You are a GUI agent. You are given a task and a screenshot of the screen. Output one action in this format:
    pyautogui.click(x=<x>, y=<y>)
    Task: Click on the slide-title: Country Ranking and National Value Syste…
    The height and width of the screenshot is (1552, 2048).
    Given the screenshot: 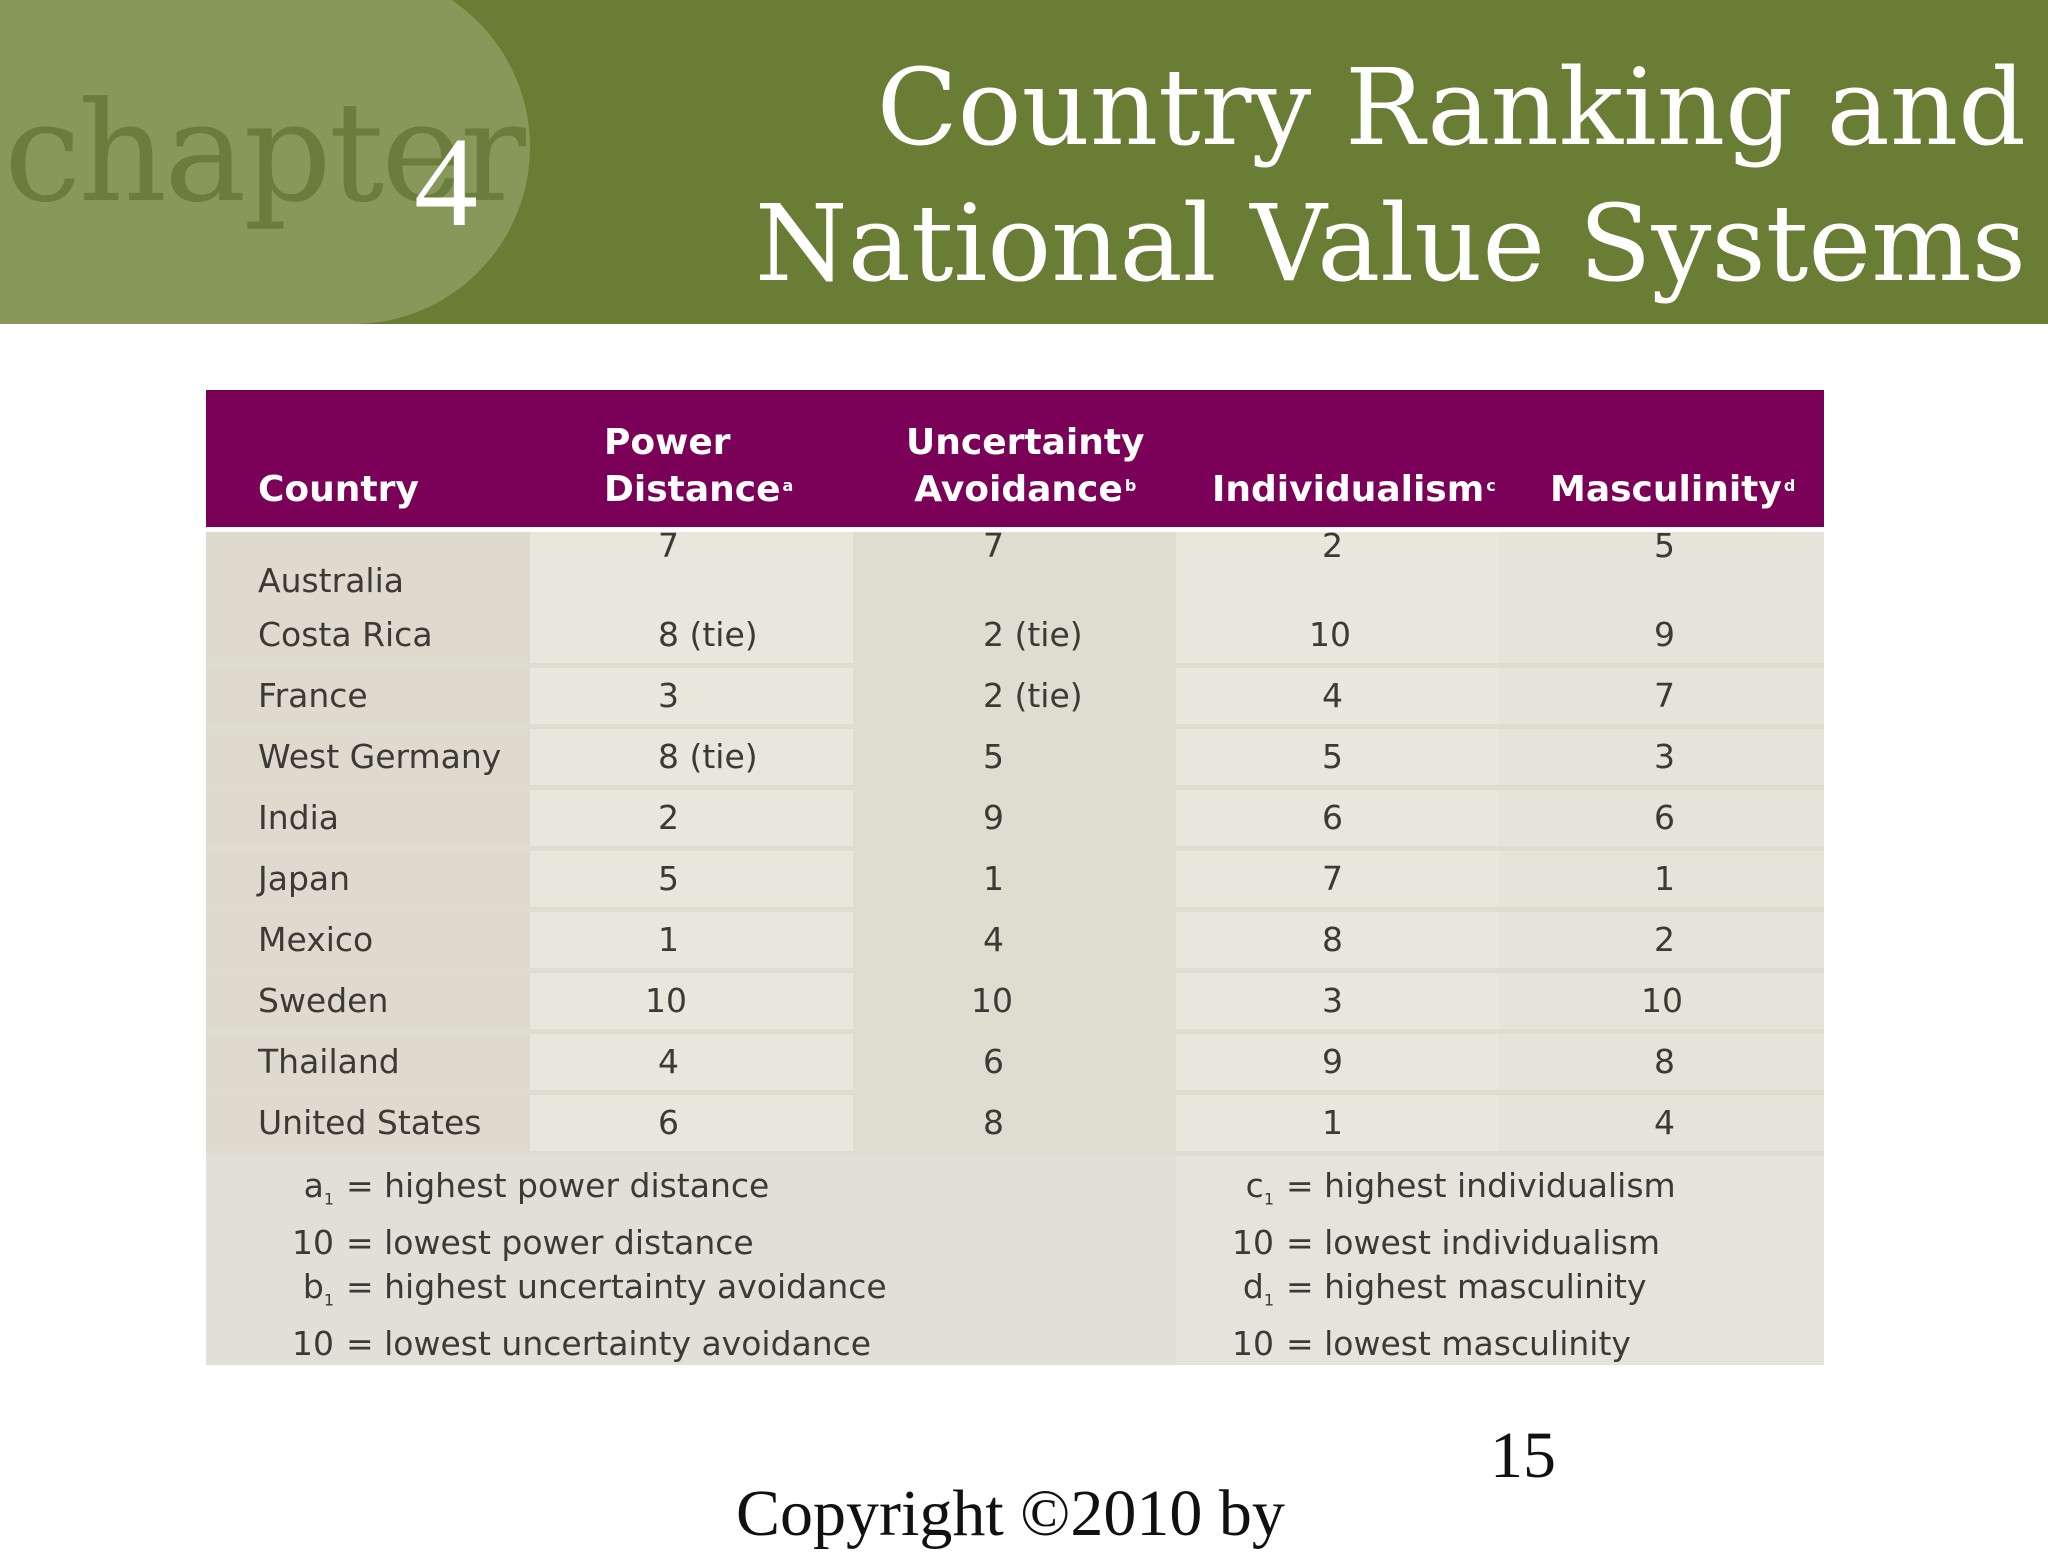 What is the action you would take?
    pyautogui.click(x=1376, y=176)
    